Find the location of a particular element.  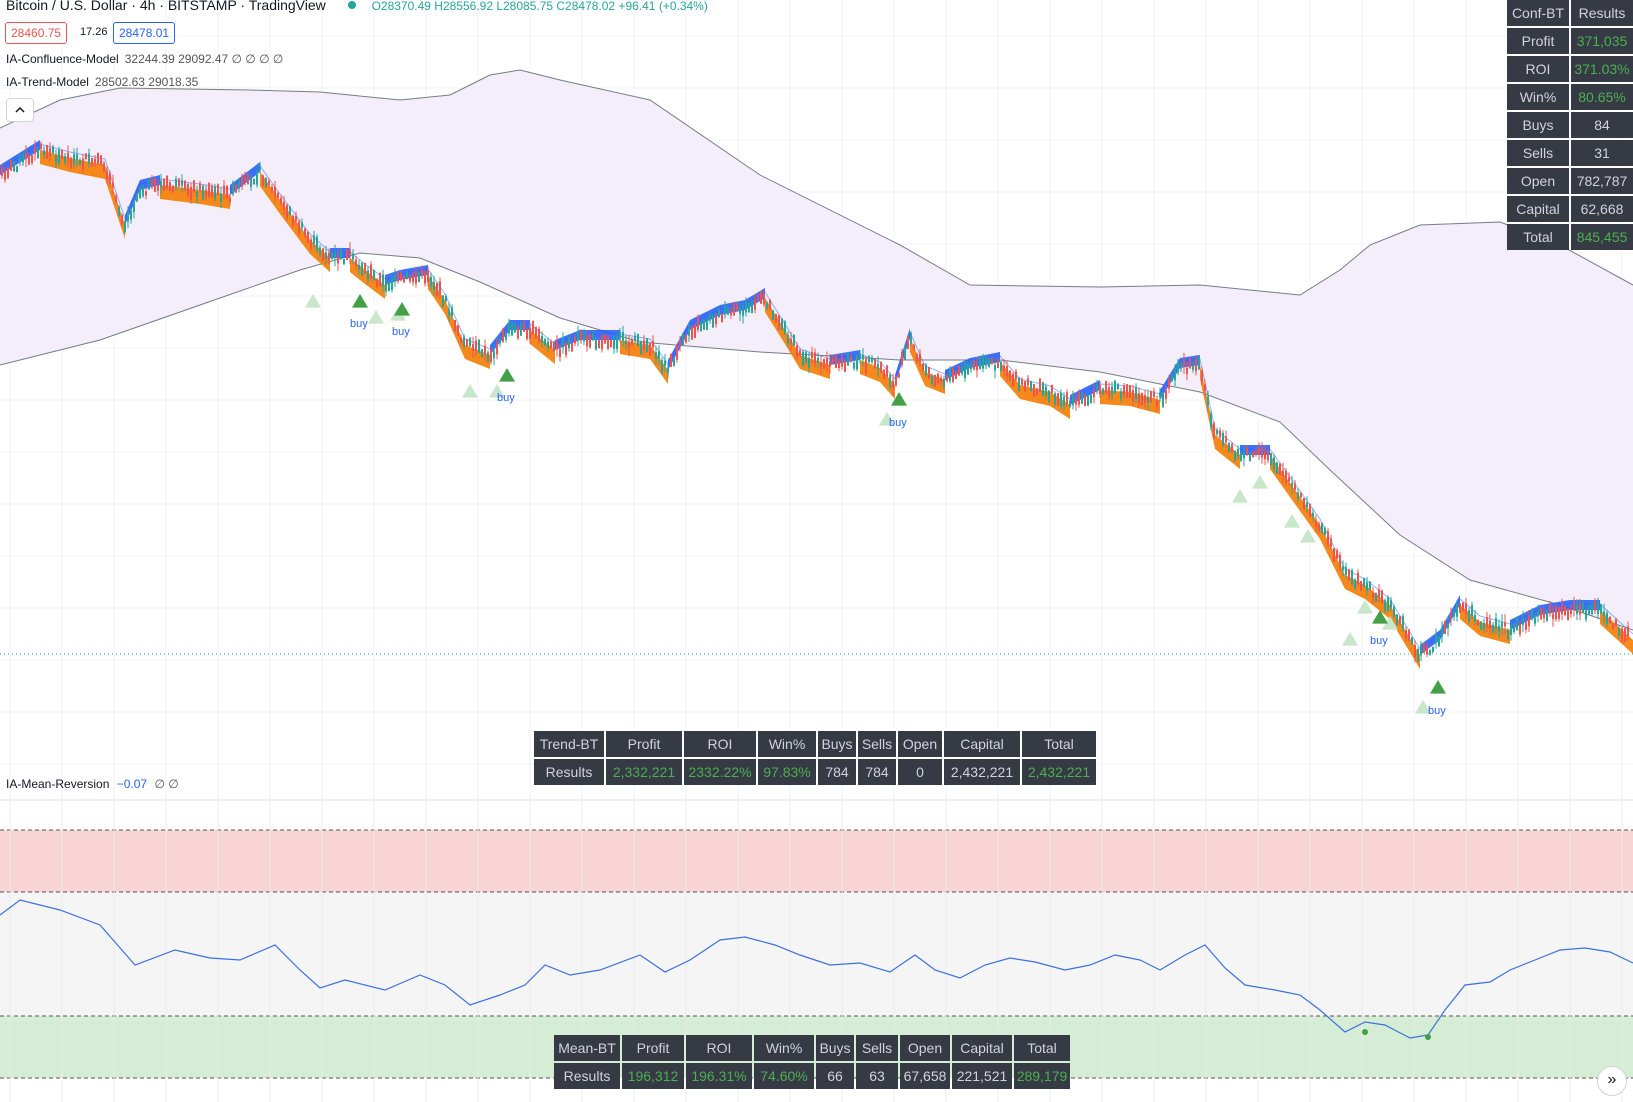

confluence-name: IA-Confluence-Model is located at coordinates (62, 59).